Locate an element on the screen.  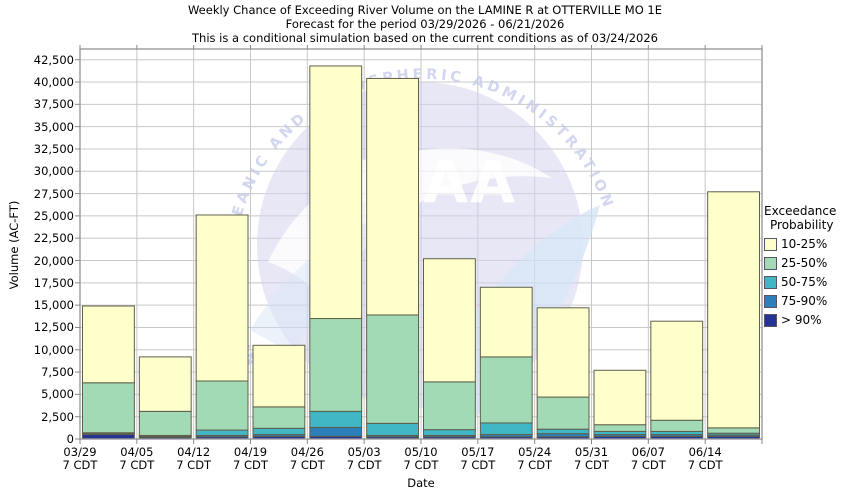
x-tick-label-05-03: 05/03 7 CDT is located at coordinates (364, 458).